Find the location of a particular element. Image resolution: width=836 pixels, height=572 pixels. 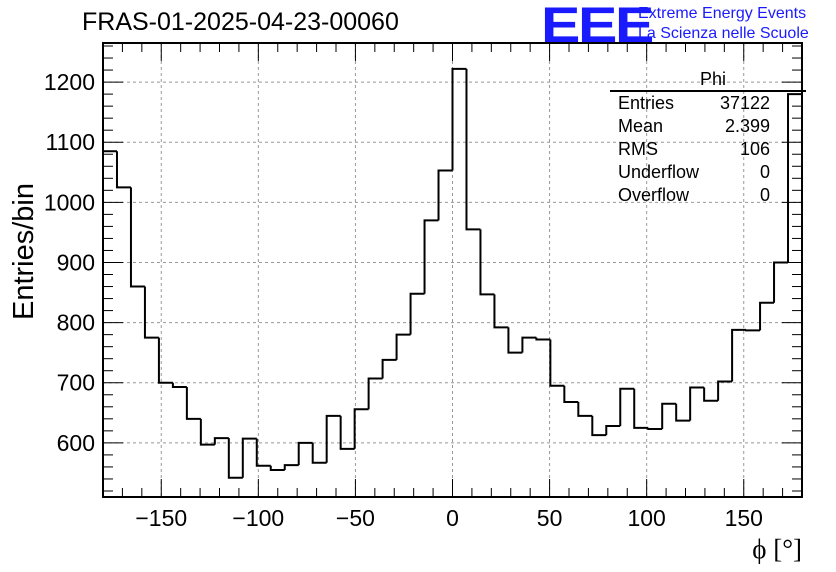

stats-key: Underflow is located at coordinates (659, 172).